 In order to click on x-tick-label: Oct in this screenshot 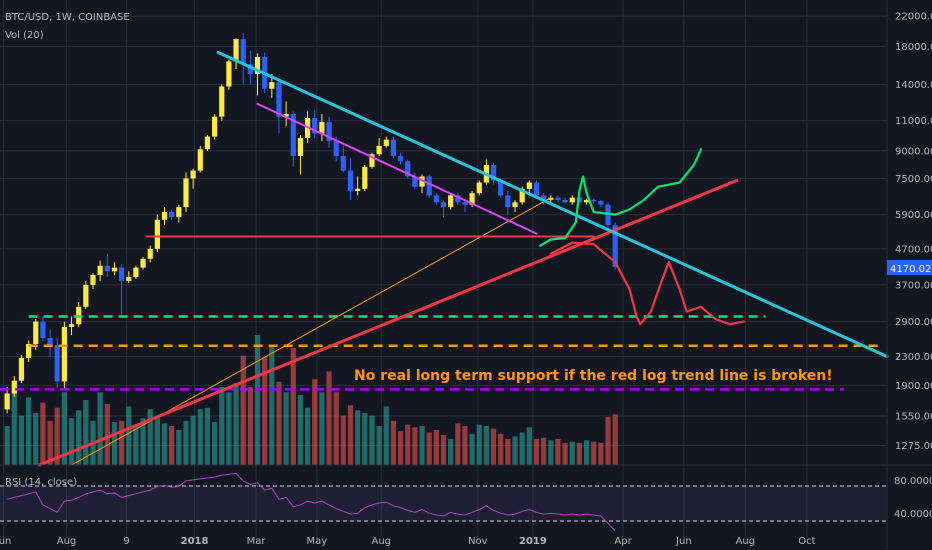, I will do `click(806, 541)`.